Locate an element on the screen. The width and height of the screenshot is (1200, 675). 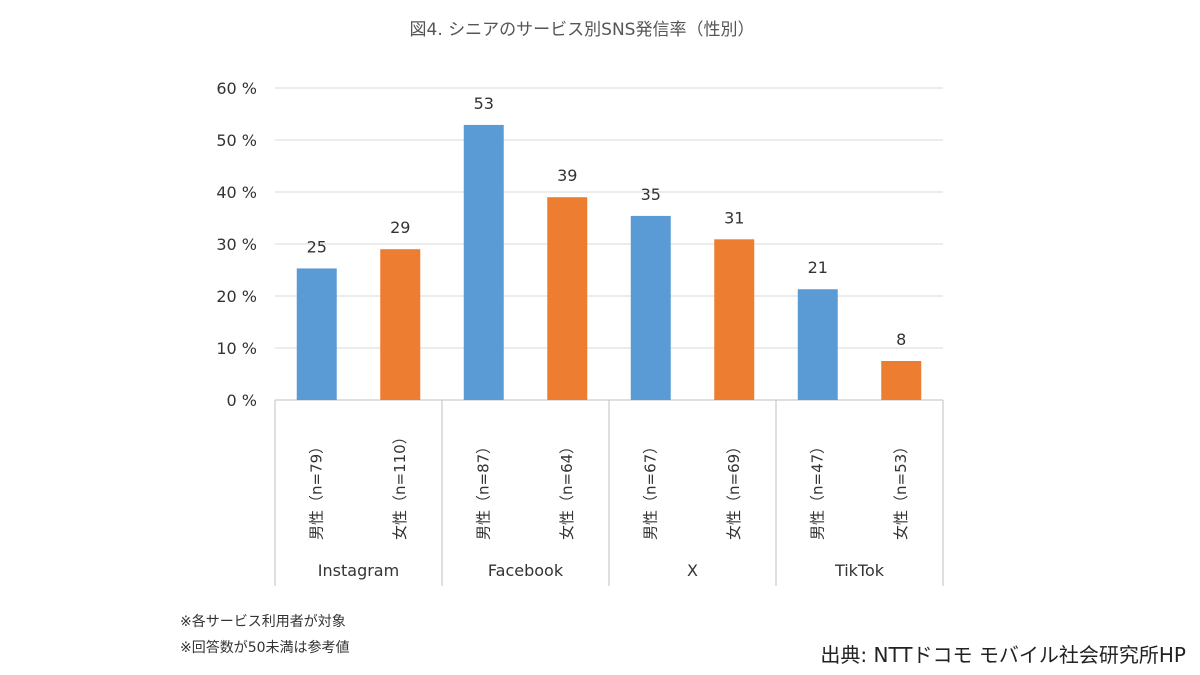
y-tick-label: 40 % is located at coordinates (236, 192).